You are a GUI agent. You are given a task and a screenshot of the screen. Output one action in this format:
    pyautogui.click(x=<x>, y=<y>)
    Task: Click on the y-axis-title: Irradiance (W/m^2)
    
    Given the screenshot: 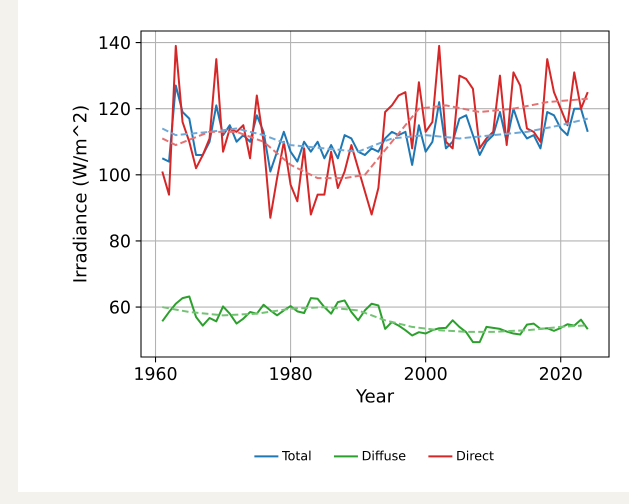 What is the action you would take?
    pyautogui.click(x=80, y=194)
    